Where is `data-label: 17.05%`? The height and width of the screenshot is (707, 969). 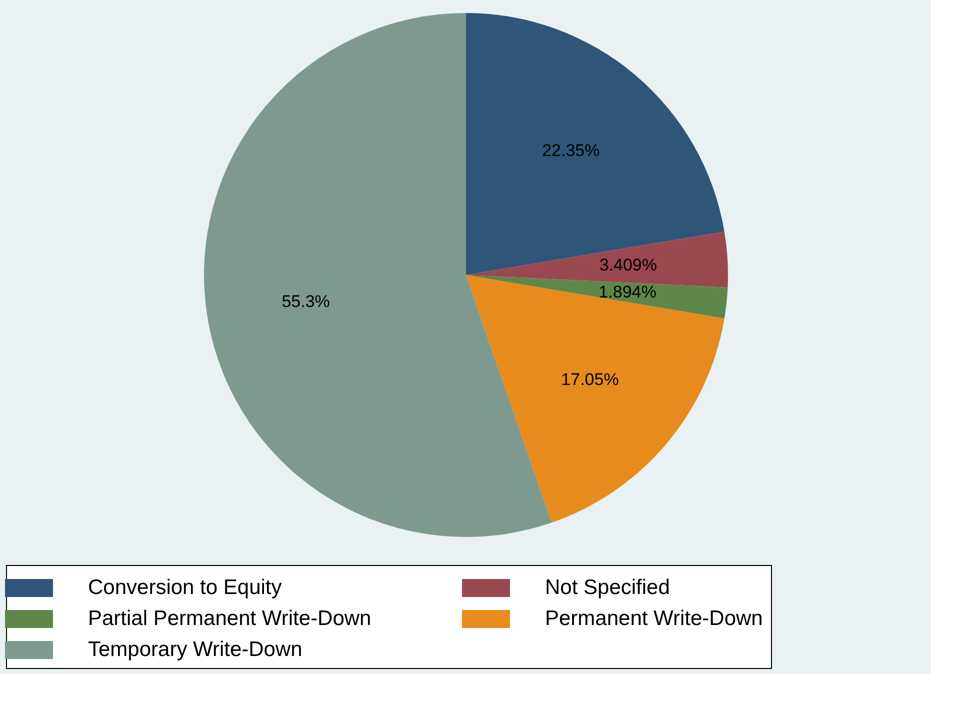 data-label: 17.05% is located at coordinates (590, 379).